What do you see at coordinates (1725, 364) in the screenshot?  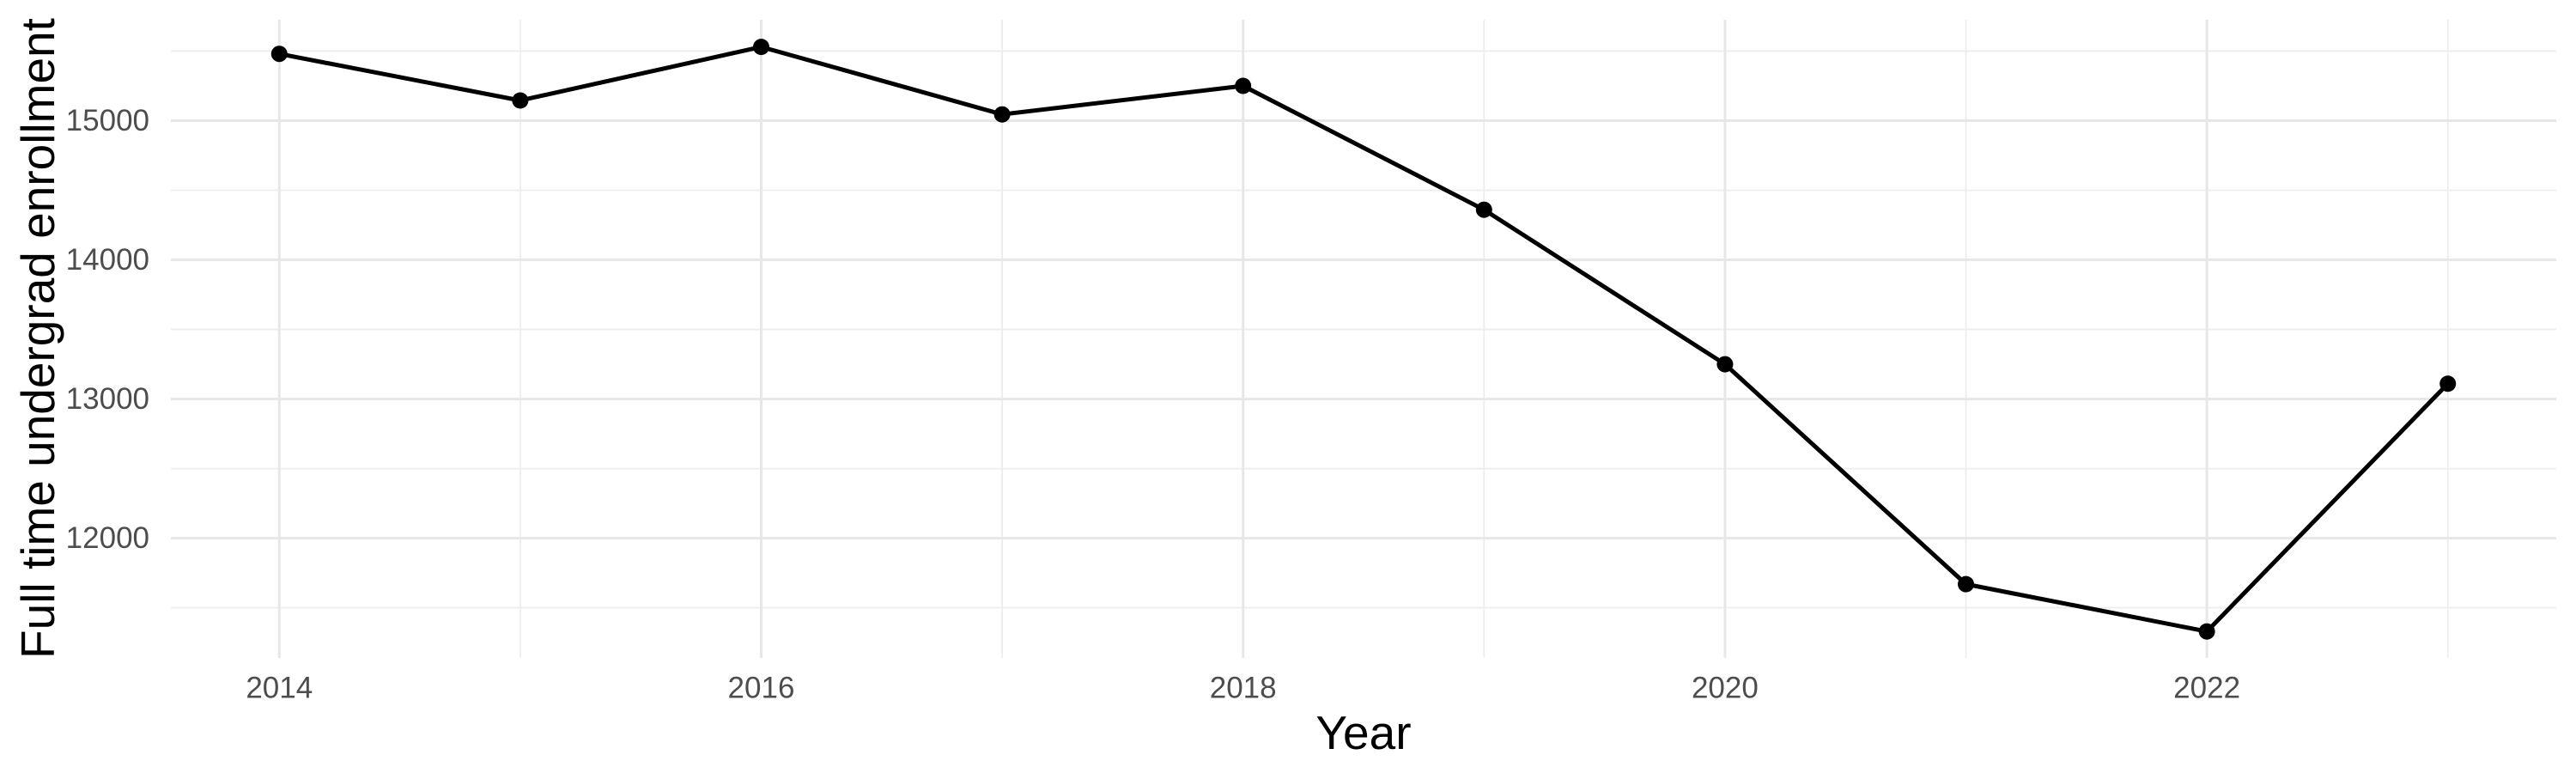 I see `data-point-2020` at bounding box center [1725, 364].